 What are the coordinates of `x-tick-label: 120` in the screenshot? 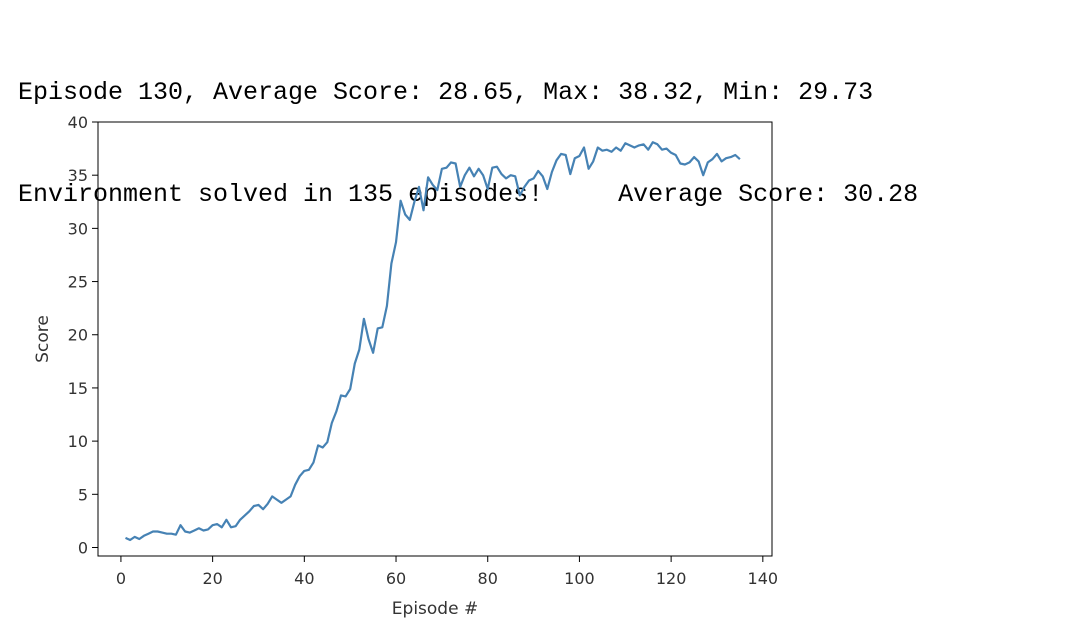 It's located at (671, 578).